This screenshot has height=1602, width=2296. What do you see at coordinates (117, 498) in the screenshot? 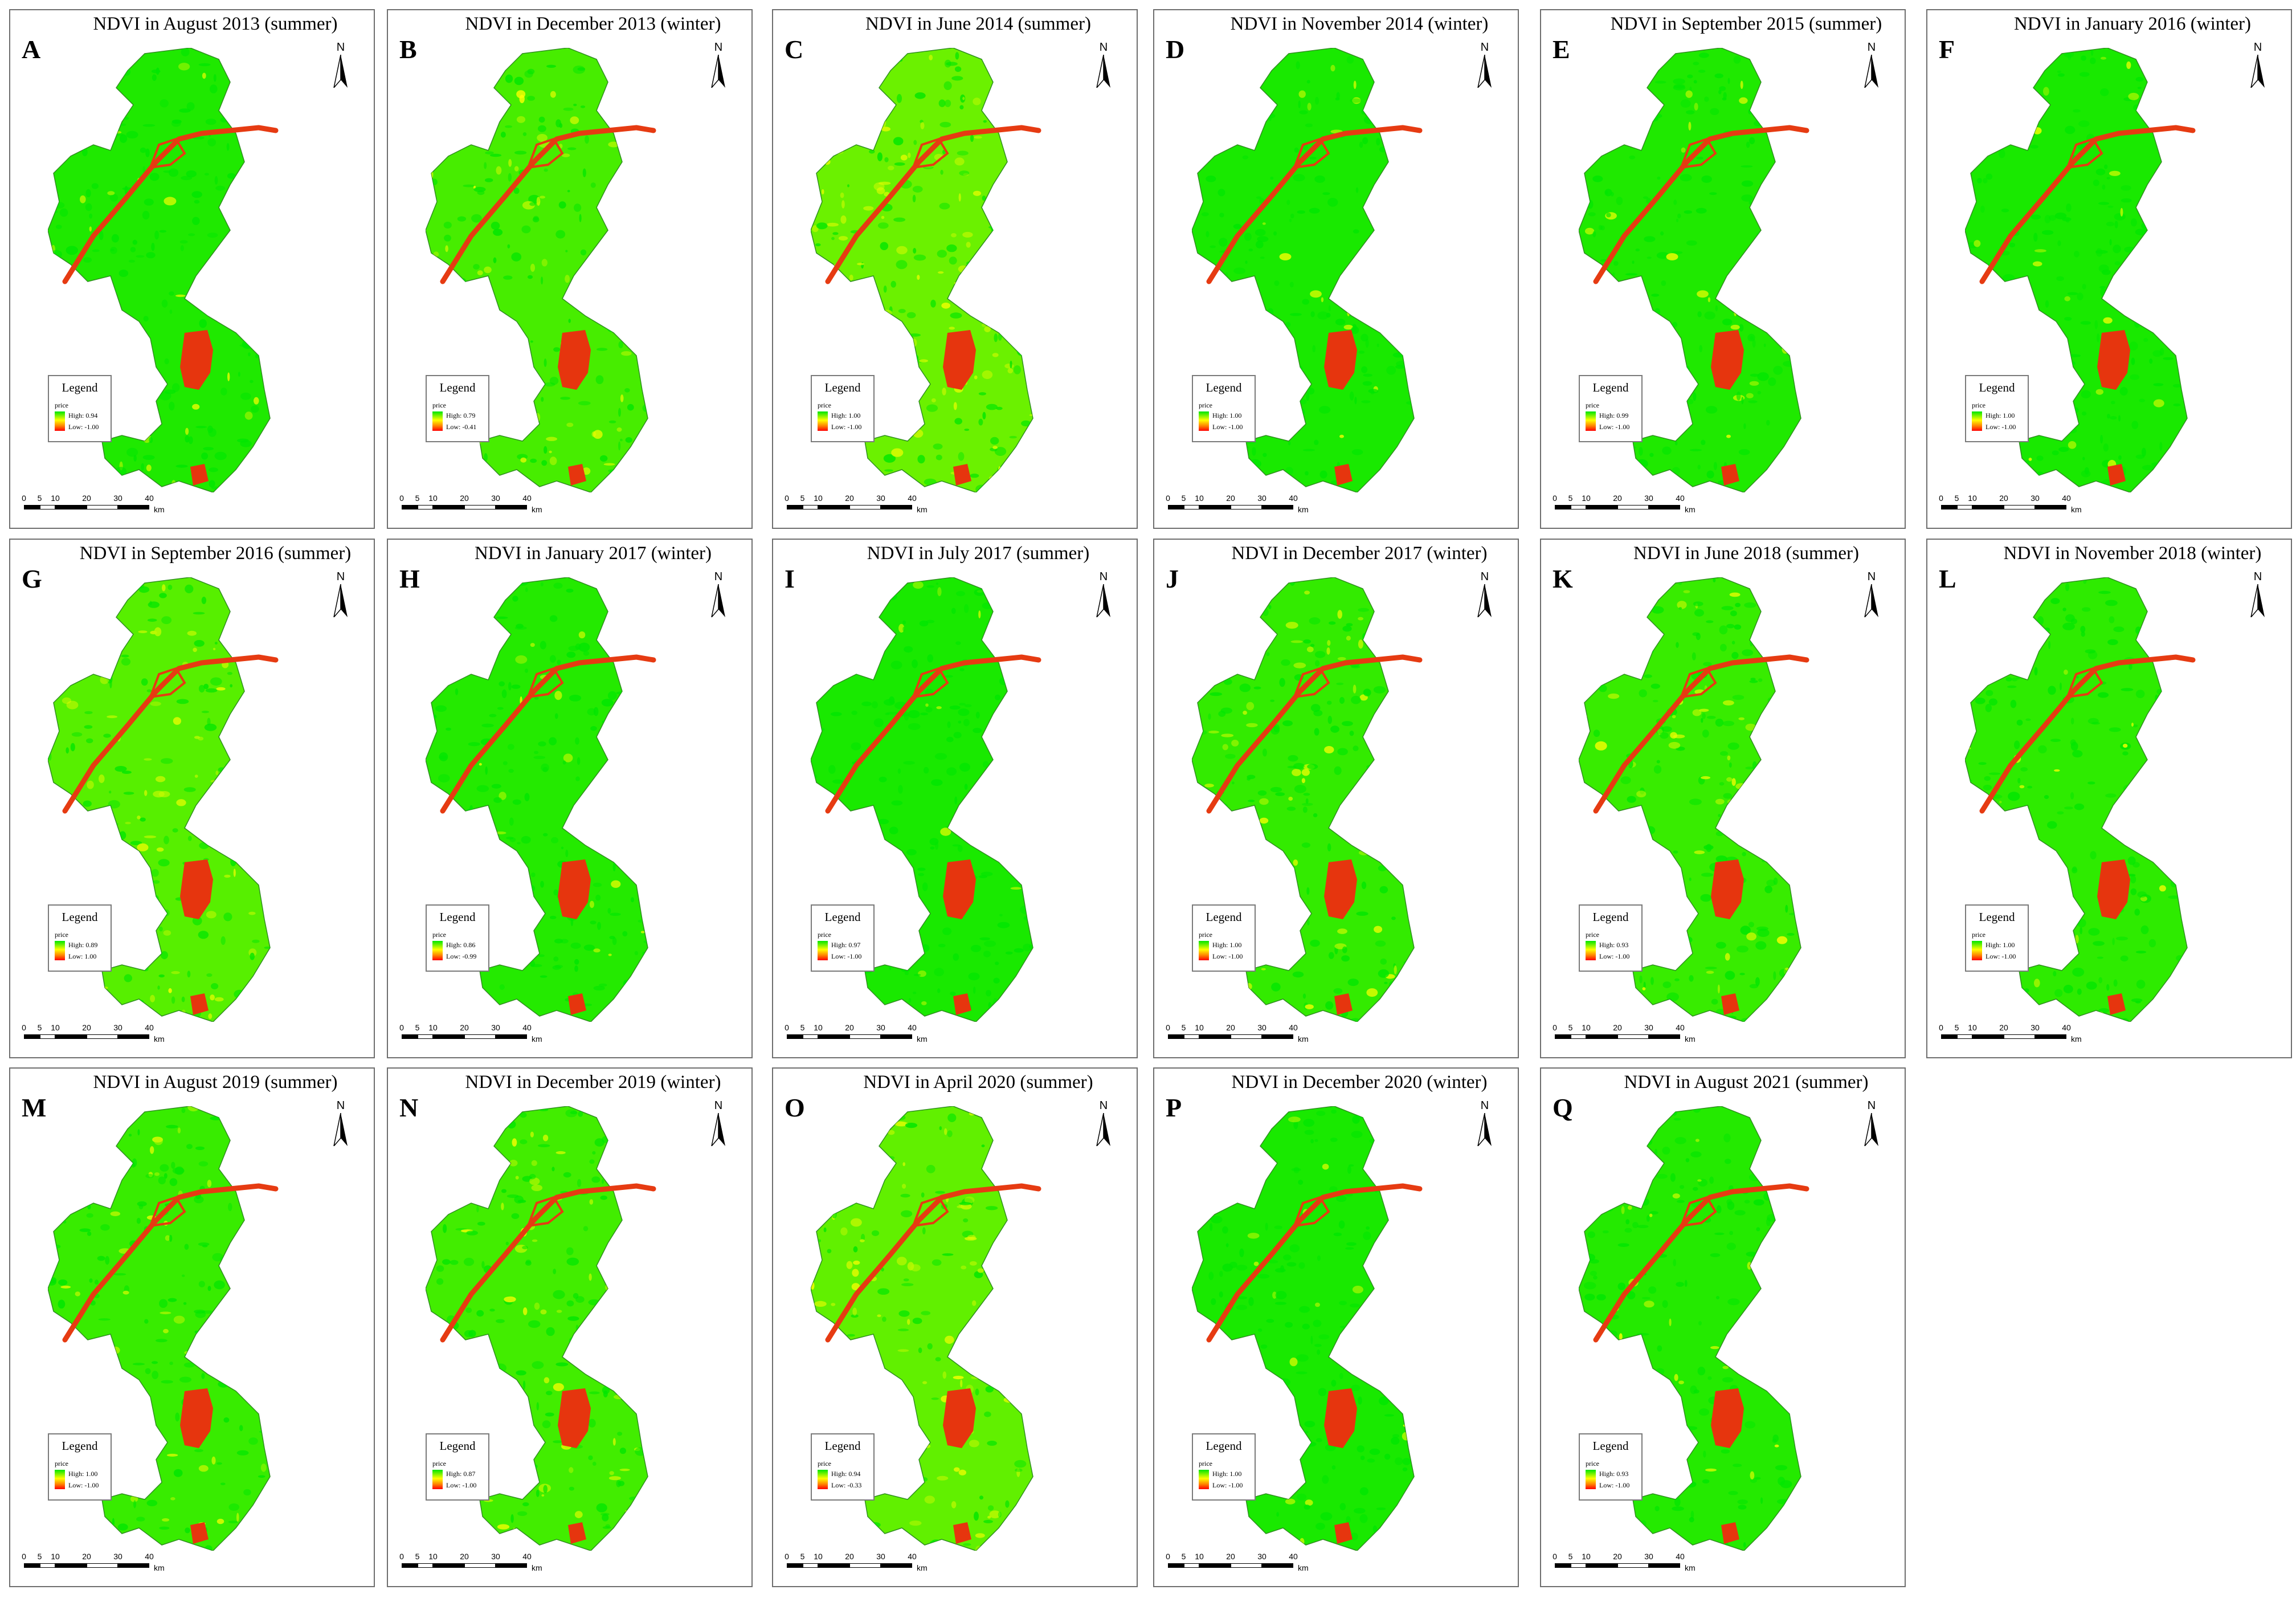
I see `scale-tick-label: 30` at bounding box center [117, 498].